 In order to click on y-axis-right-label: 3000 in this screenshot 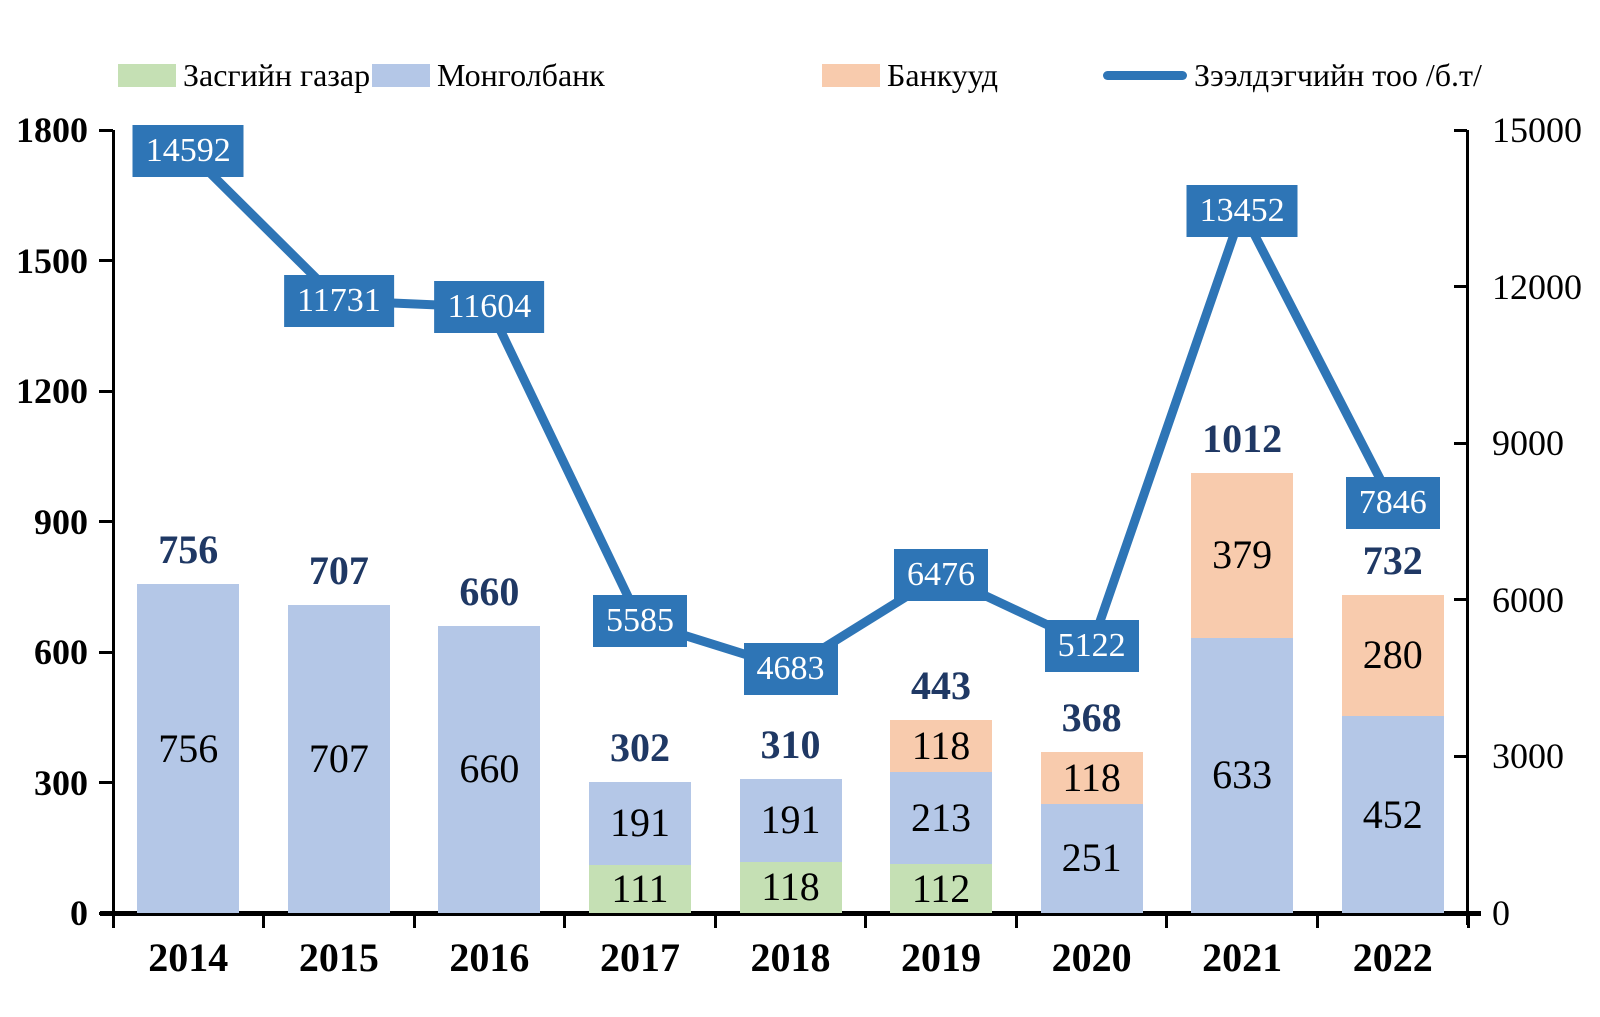, I will do `click(1528, 756)`.